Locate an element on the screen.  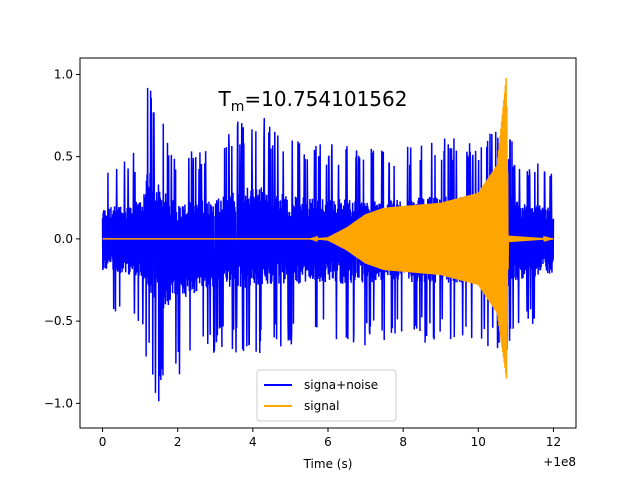
y-tick-label: 0.0 is located at coordinates (63, 239).